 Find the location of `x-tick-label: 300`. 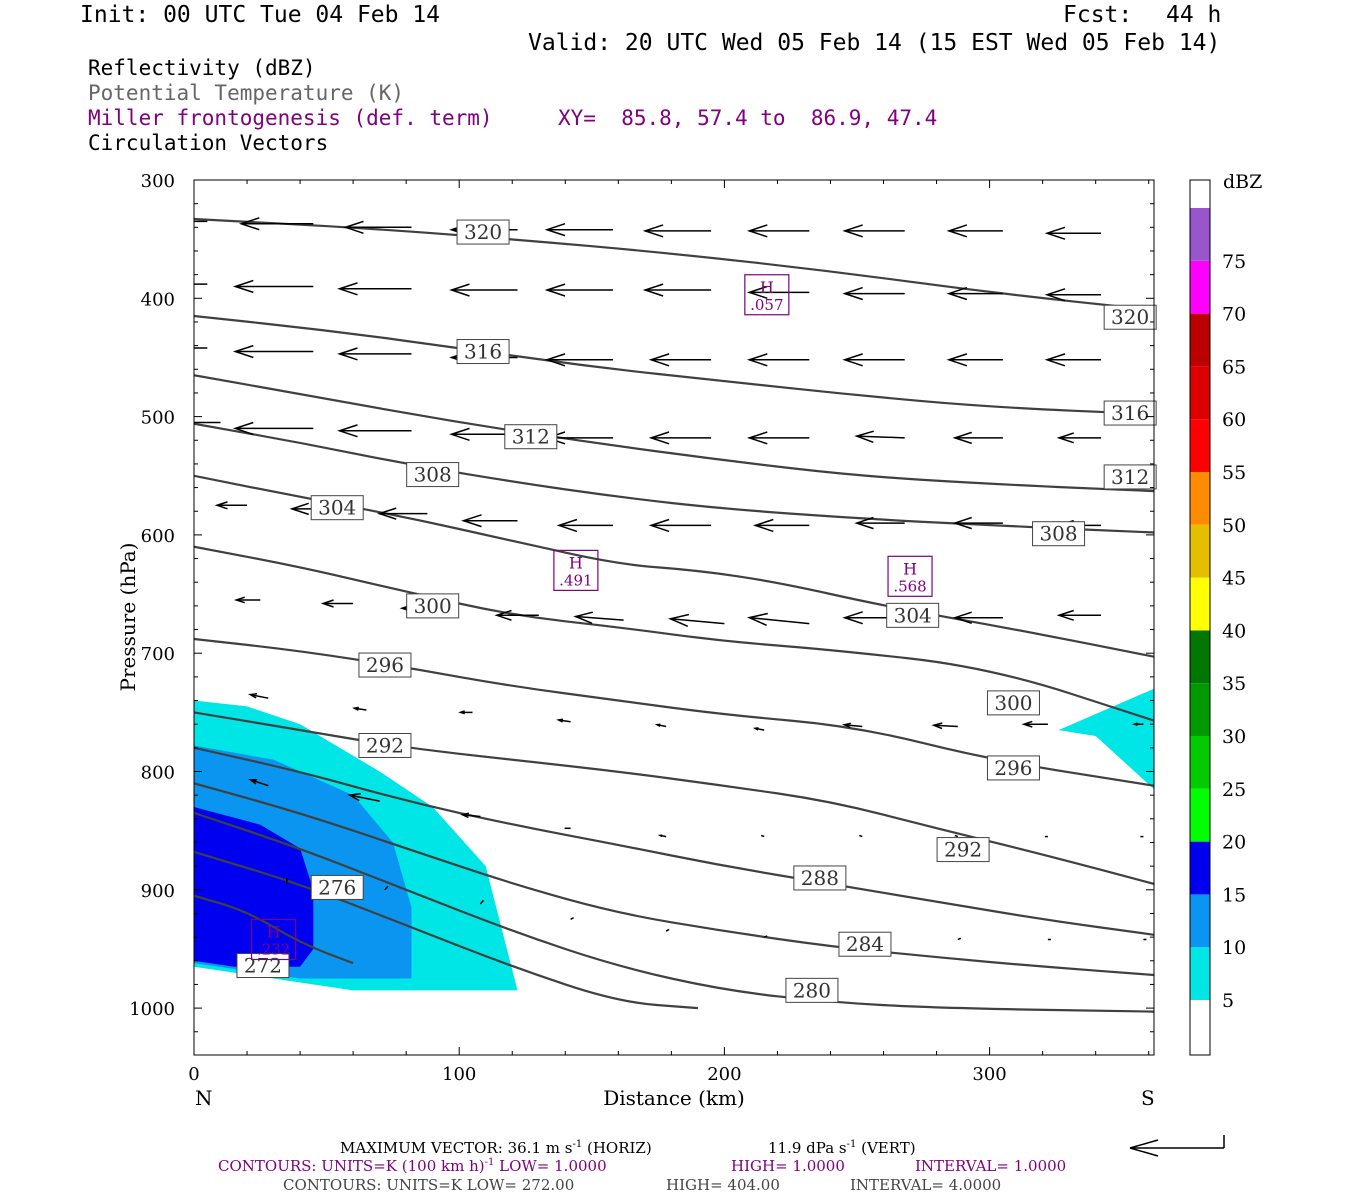

x-tick-label: 300 is located at coordinates (989, 1074).